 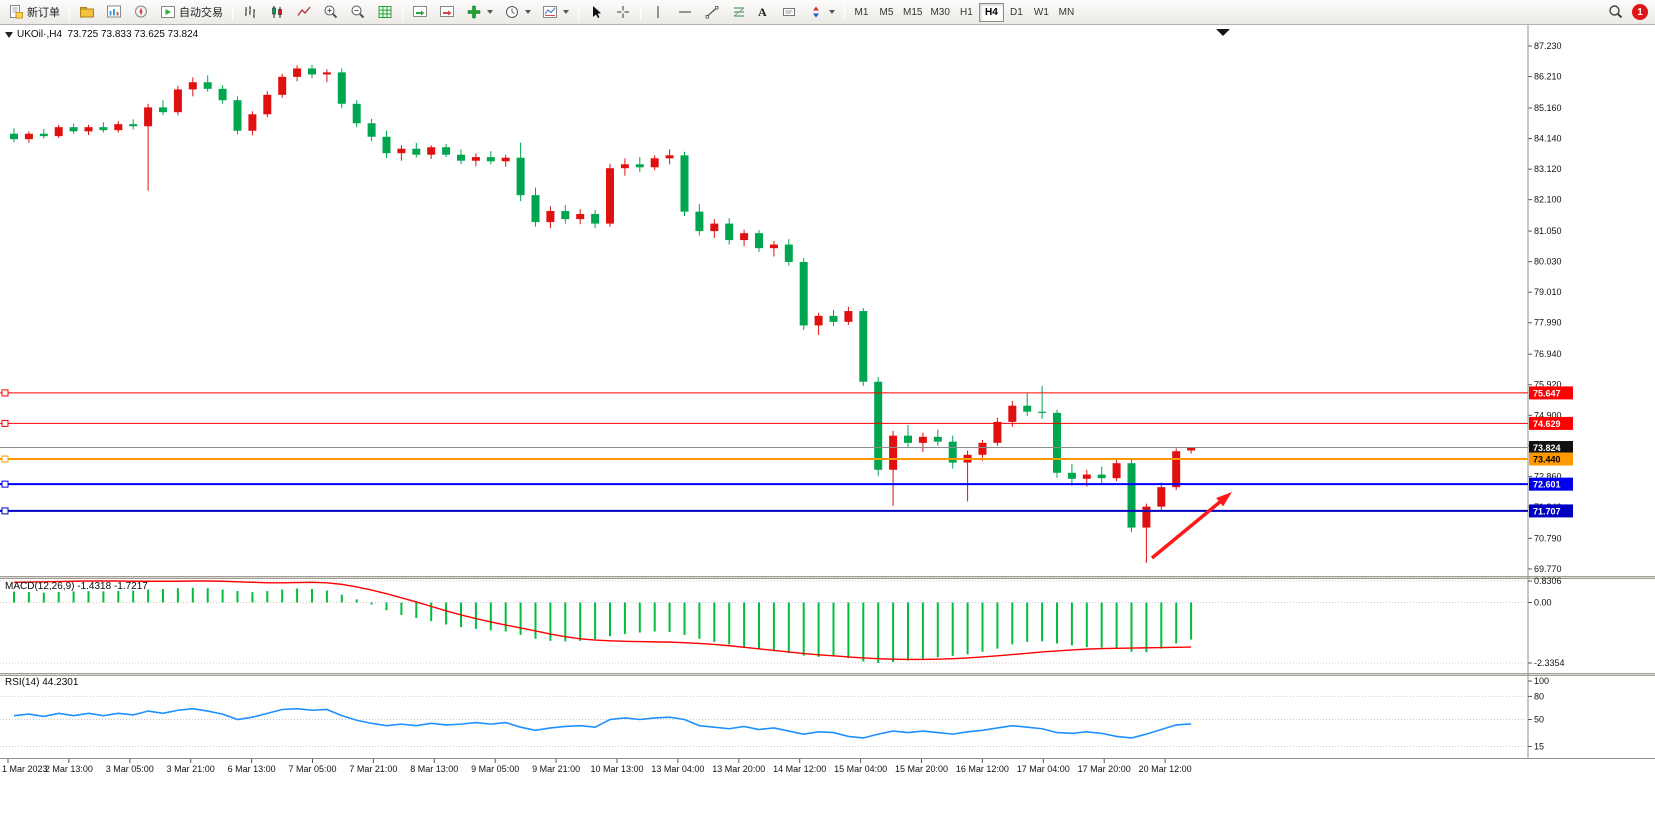 I want to click on main-toolbar: 新订单 自动交易, so click(x=827, y=12).